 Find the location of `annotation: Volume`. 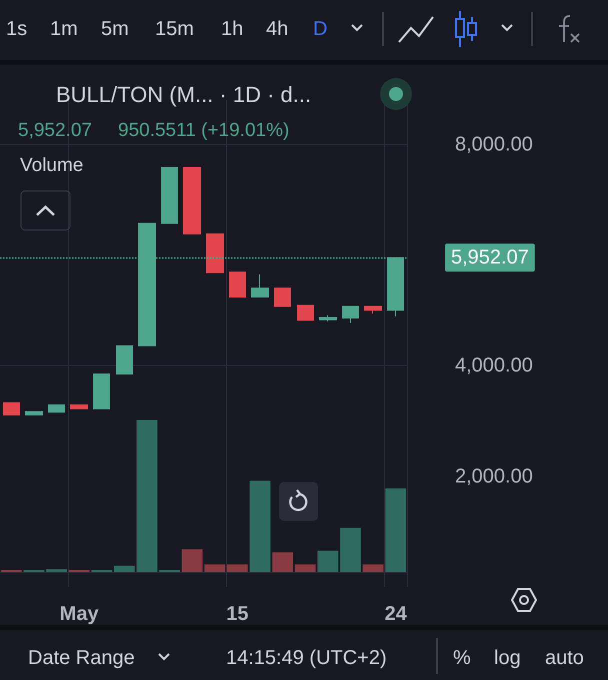

annotation: Volume is located at coordinates (52, 165).